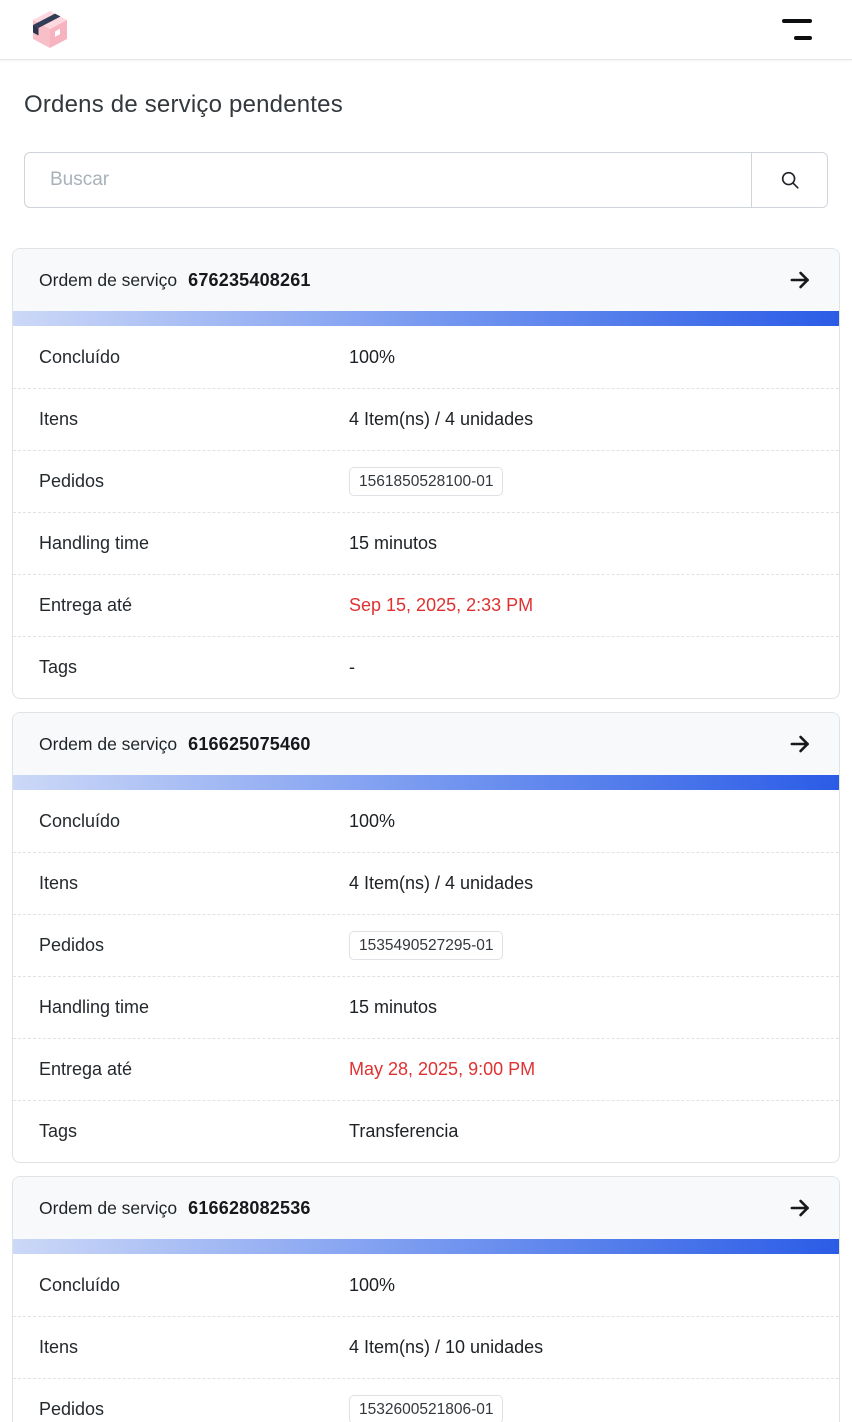 This screenshot has height=1422, width=852. I want to click on package-box-icon, so click(50, 29).